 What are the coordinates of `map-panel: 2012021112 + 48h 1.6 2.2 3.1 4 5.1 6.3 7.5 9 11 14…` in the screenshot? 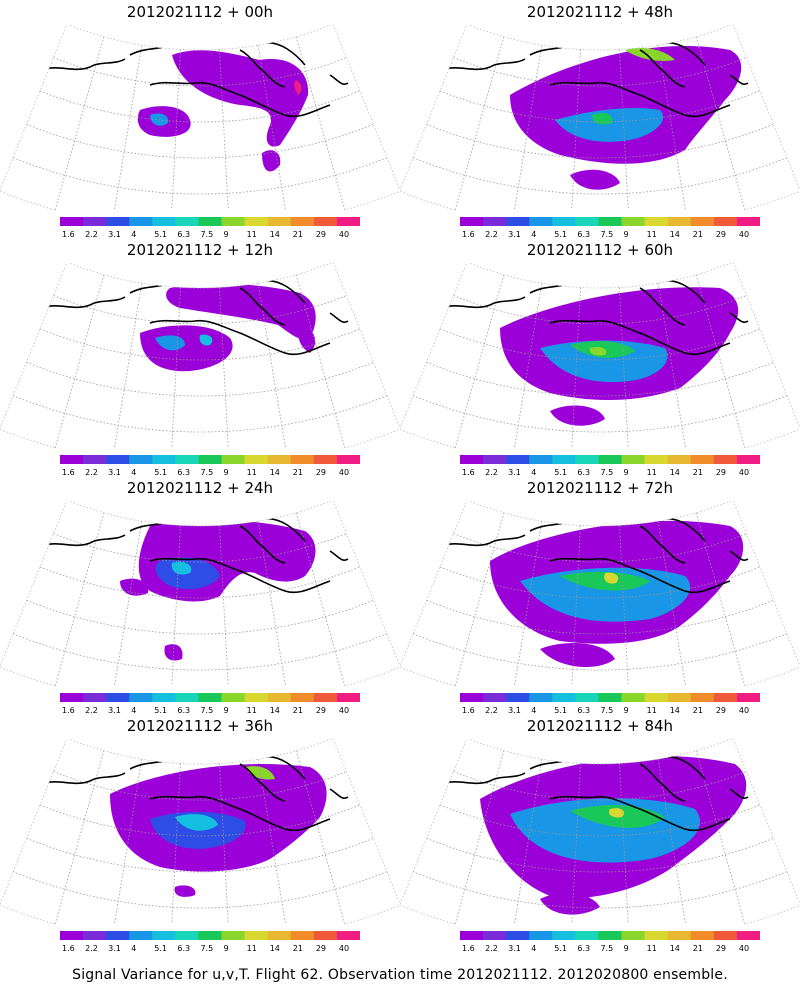 It's located at (600, 122).